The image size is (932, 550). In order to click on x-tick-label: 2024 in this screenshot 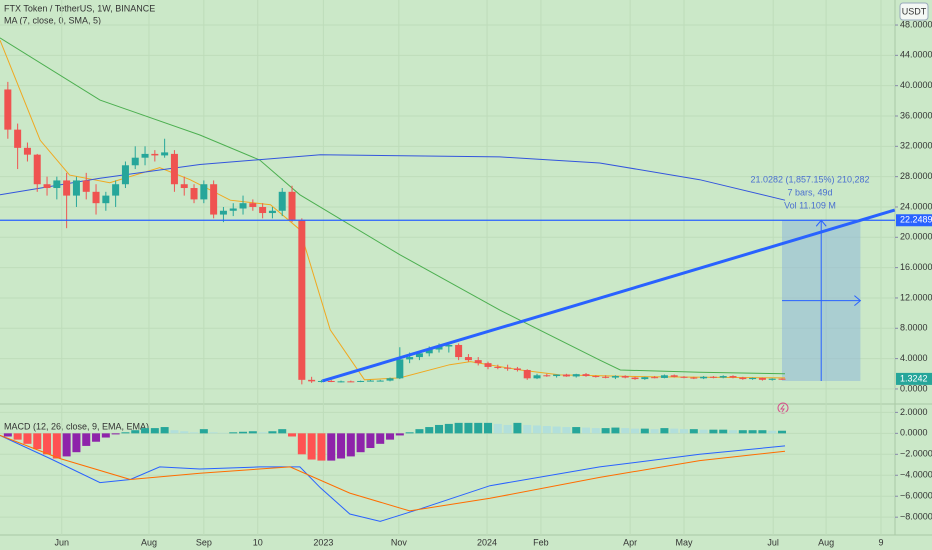, I will do `click(487, 542)`.